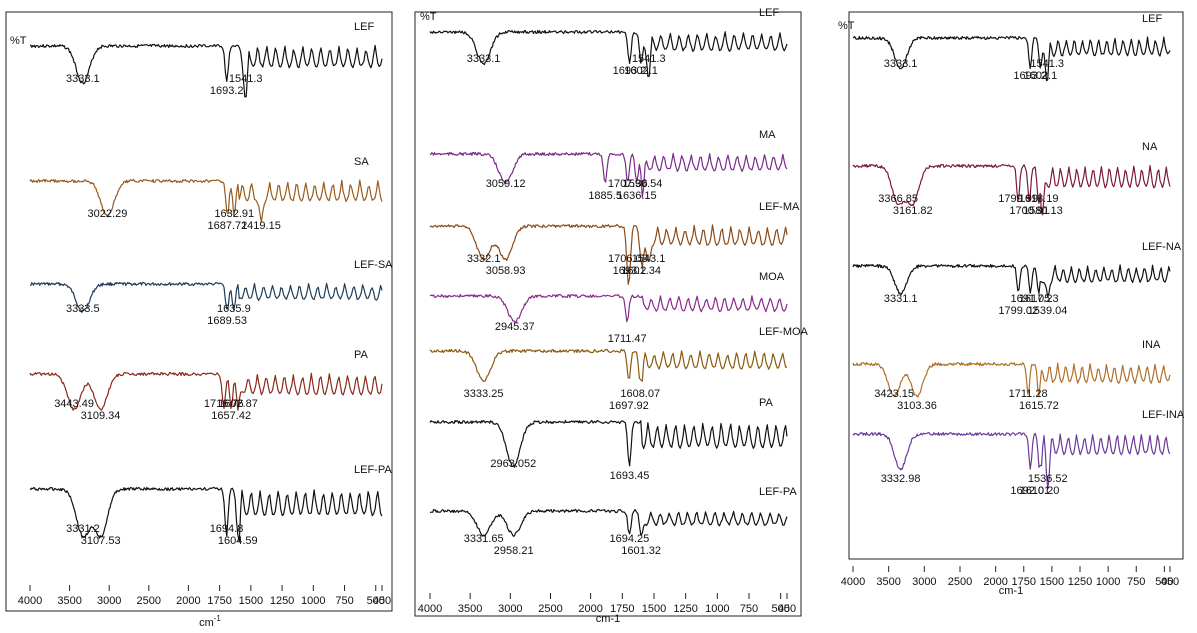 The image size is (1197, 633). What do you see at coordinates (1152, 19) in the screenshot?
I see `series-name-label: LEF` at bounding box center [1152, 19].